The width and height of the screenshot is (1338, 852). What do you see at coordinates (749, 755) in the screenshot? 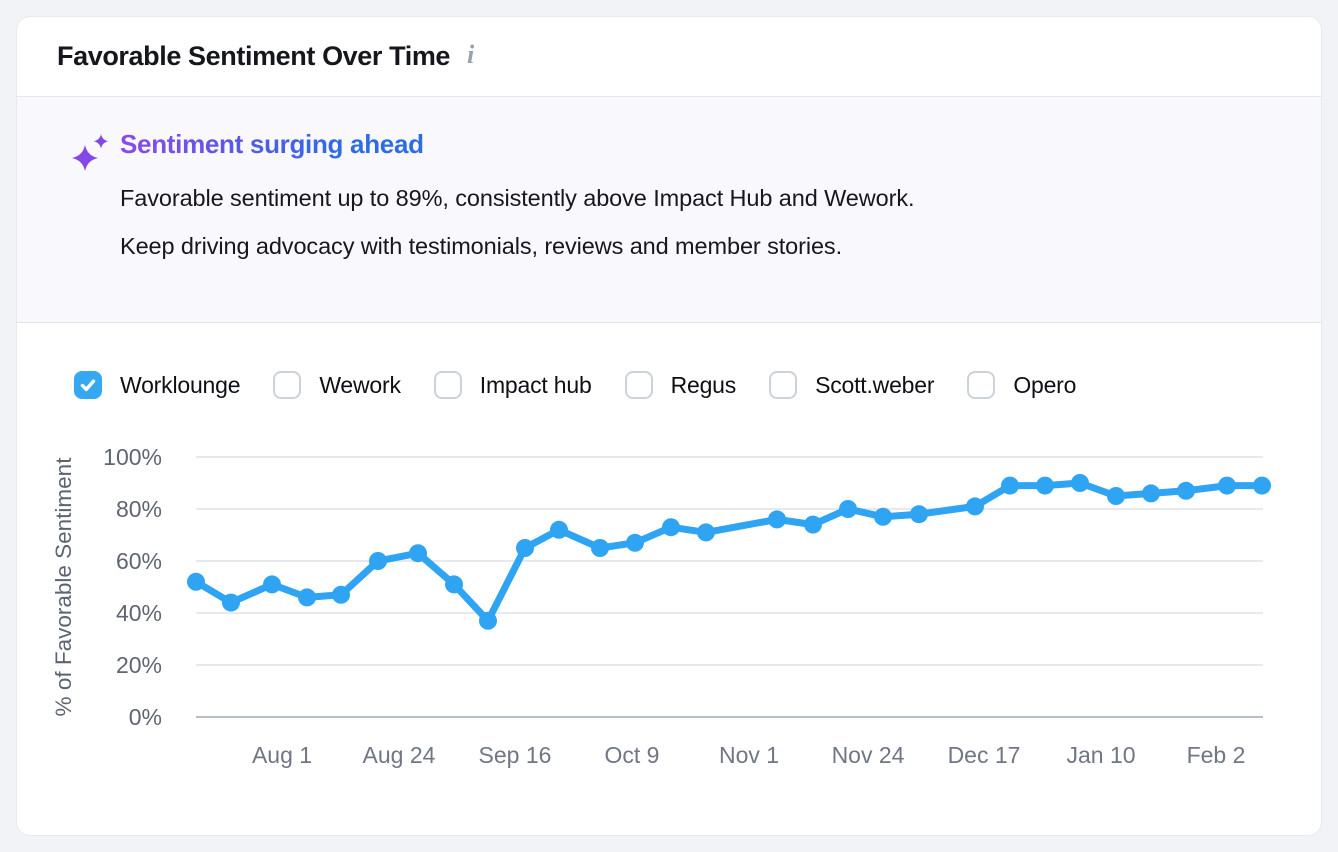
I see `x-tick-label: Nov 1` at bounding box center [749, 755].